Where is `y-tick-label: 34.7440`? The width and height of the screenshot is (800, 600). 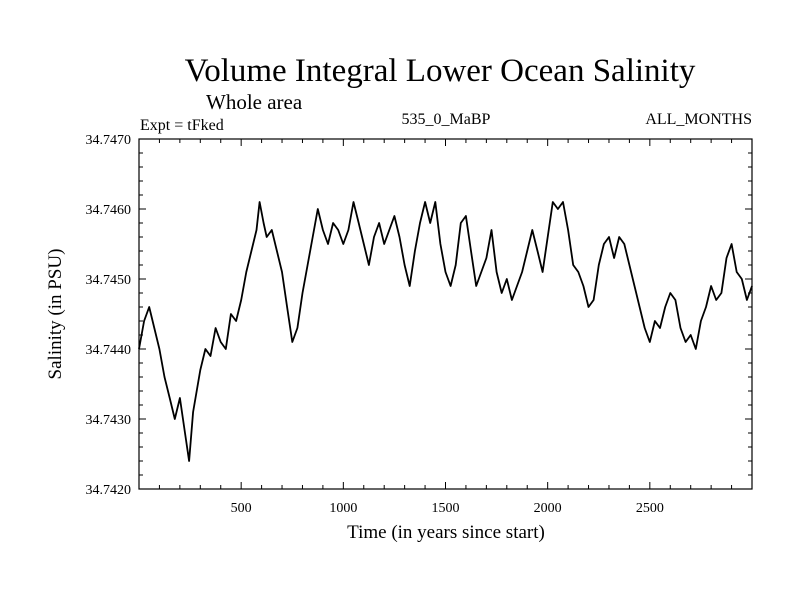 y-tick-label: 34.7440 is located at coordinates (109, 350).